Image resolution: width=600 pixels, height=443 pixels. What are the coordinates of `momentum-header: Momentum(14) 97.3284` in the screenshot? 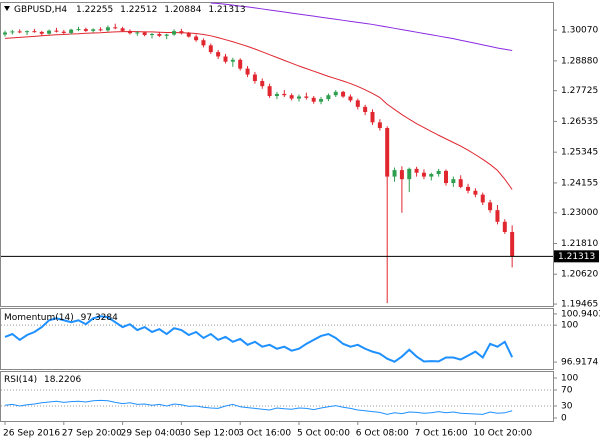 It's located at (61, 318).